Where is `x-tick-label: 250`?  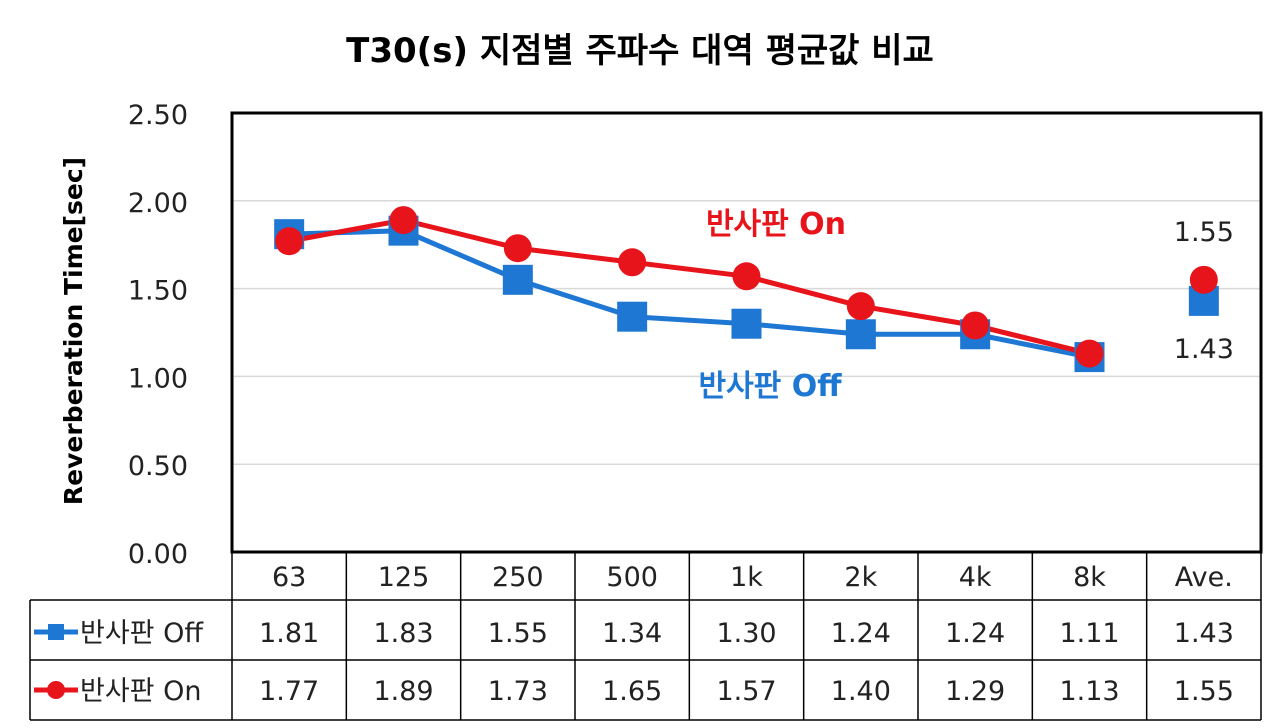
x-tick-label: 250 is located at coordinates (518, 577).